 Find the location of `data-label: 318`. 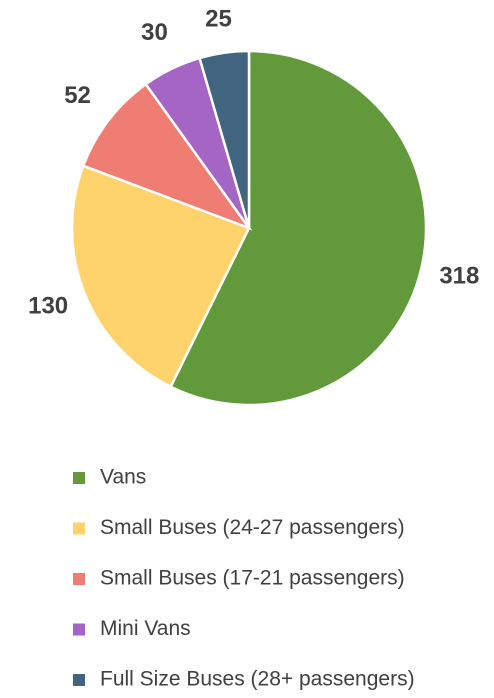

data-label: 318 is located at coordinates (459, 275).